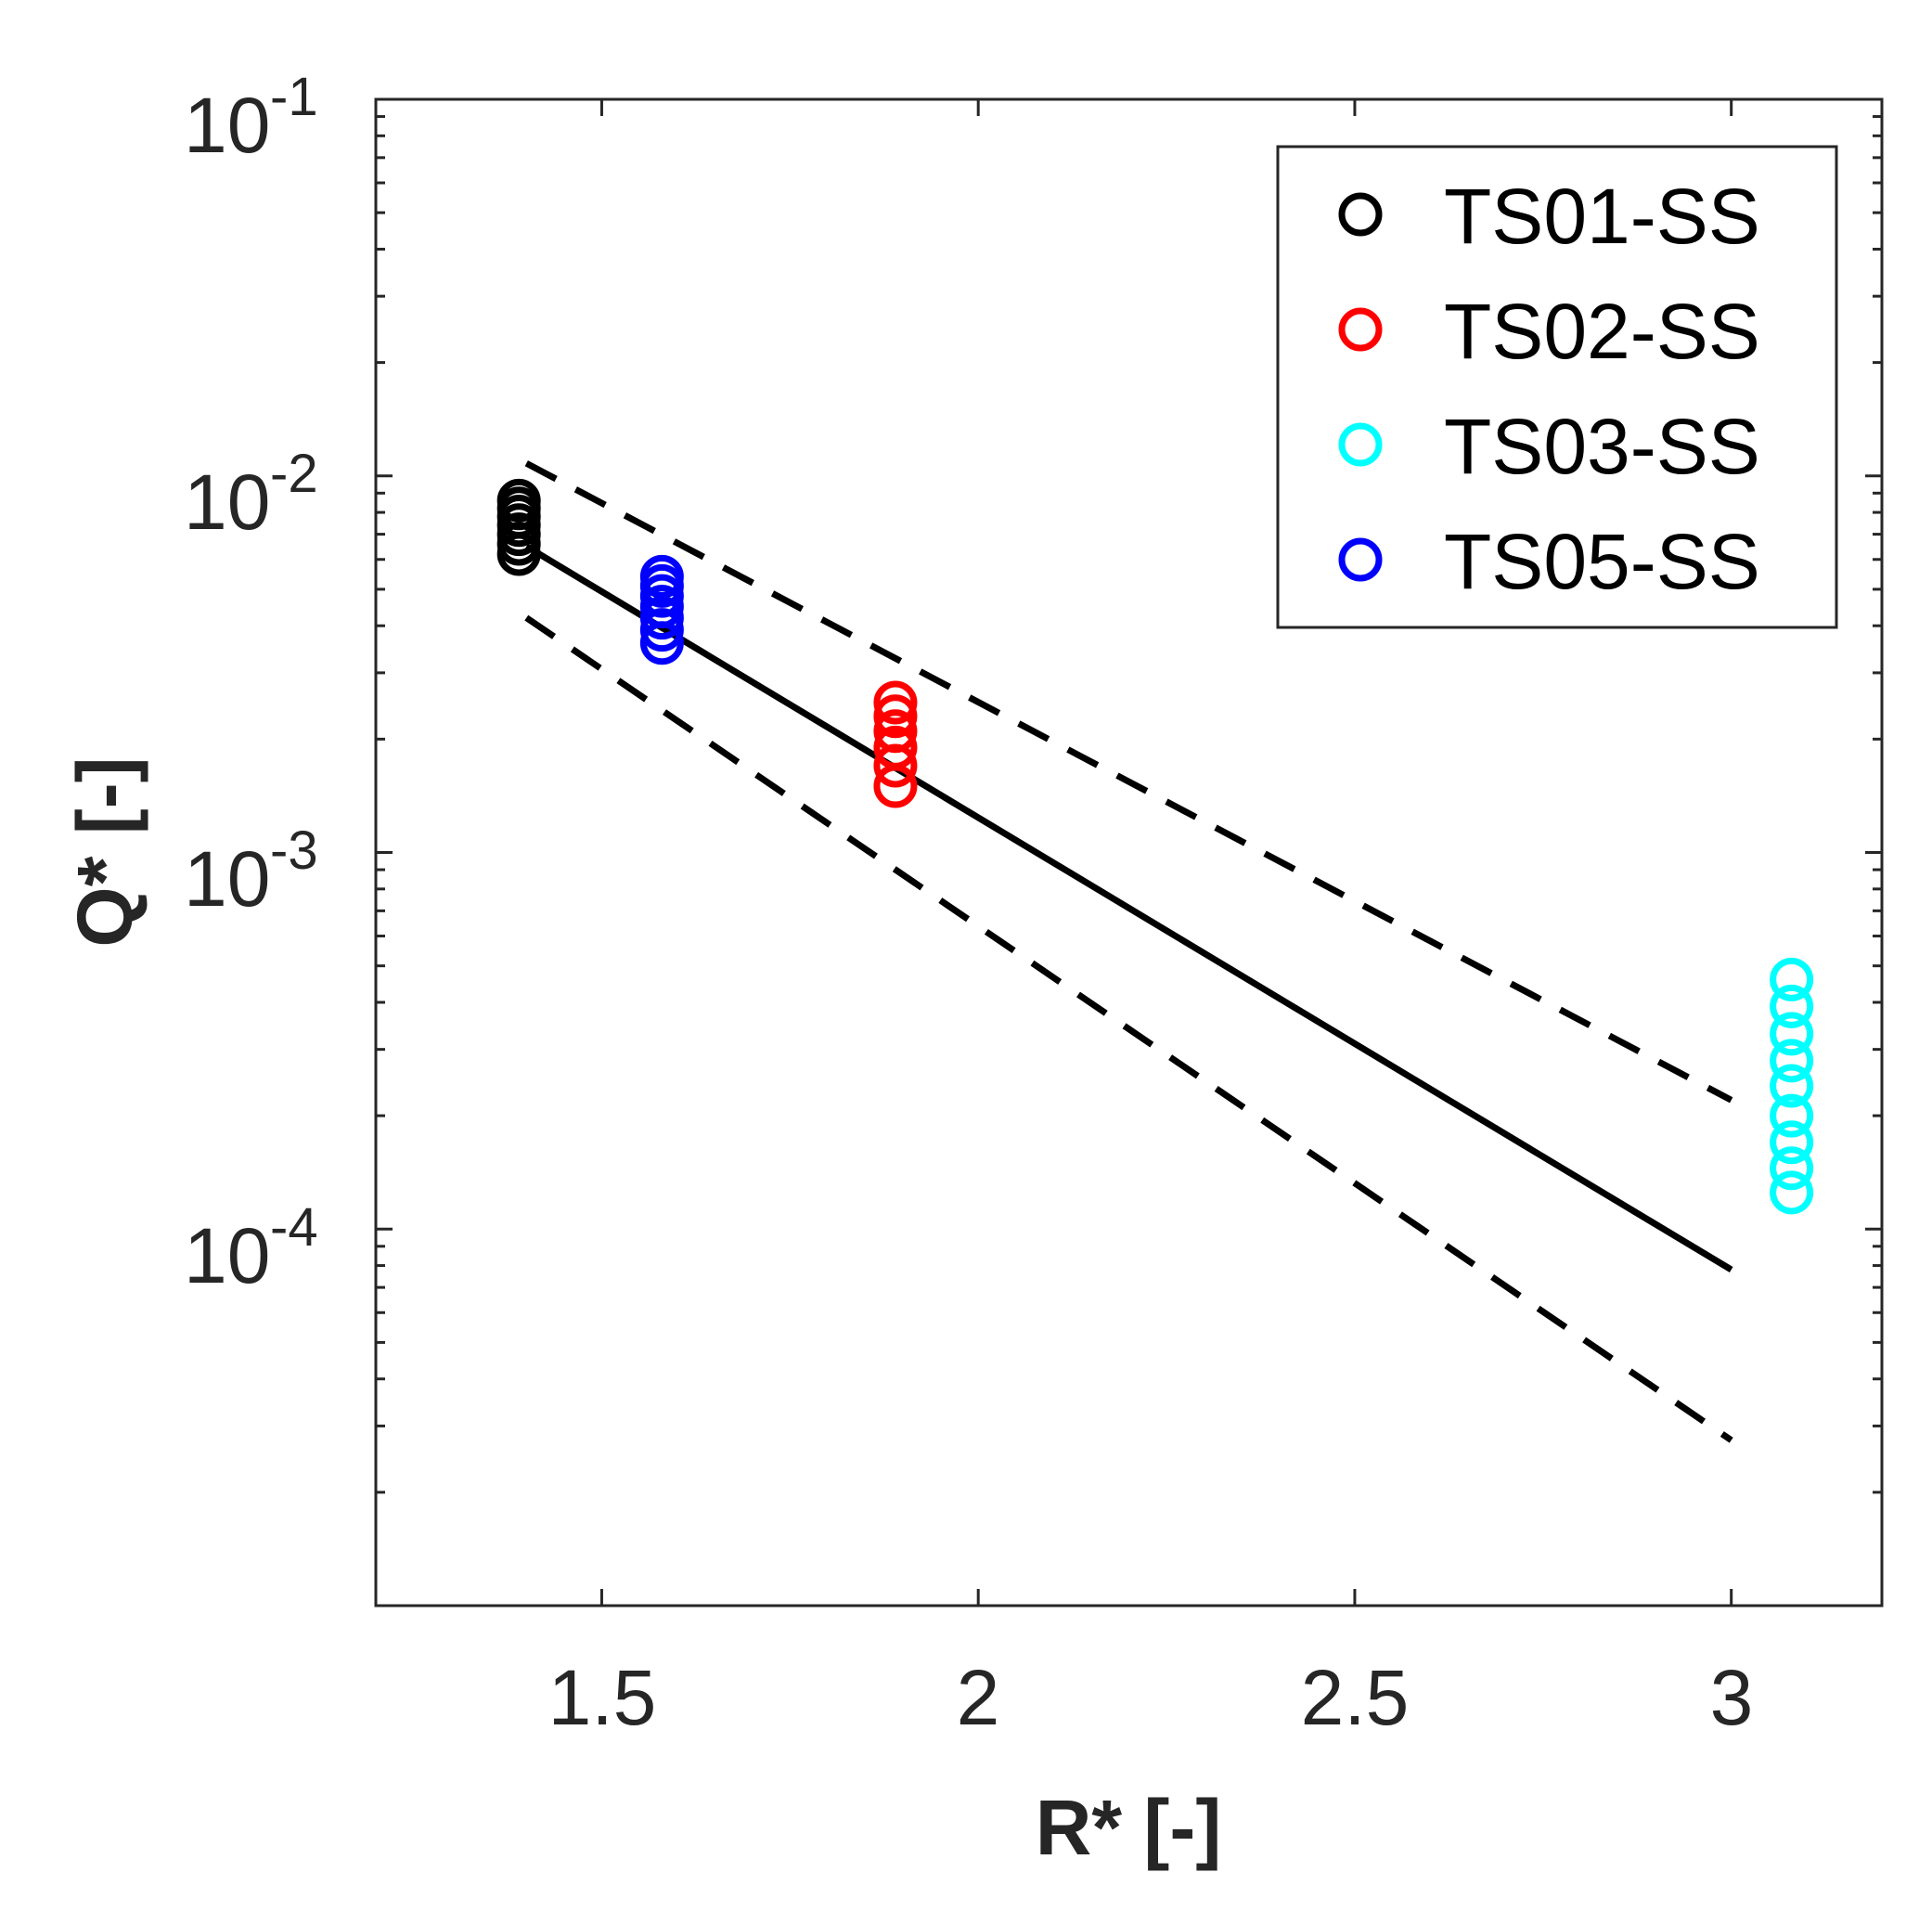  I want to click on legend-label-ts01: TS01-SS, so click(1602, 216).